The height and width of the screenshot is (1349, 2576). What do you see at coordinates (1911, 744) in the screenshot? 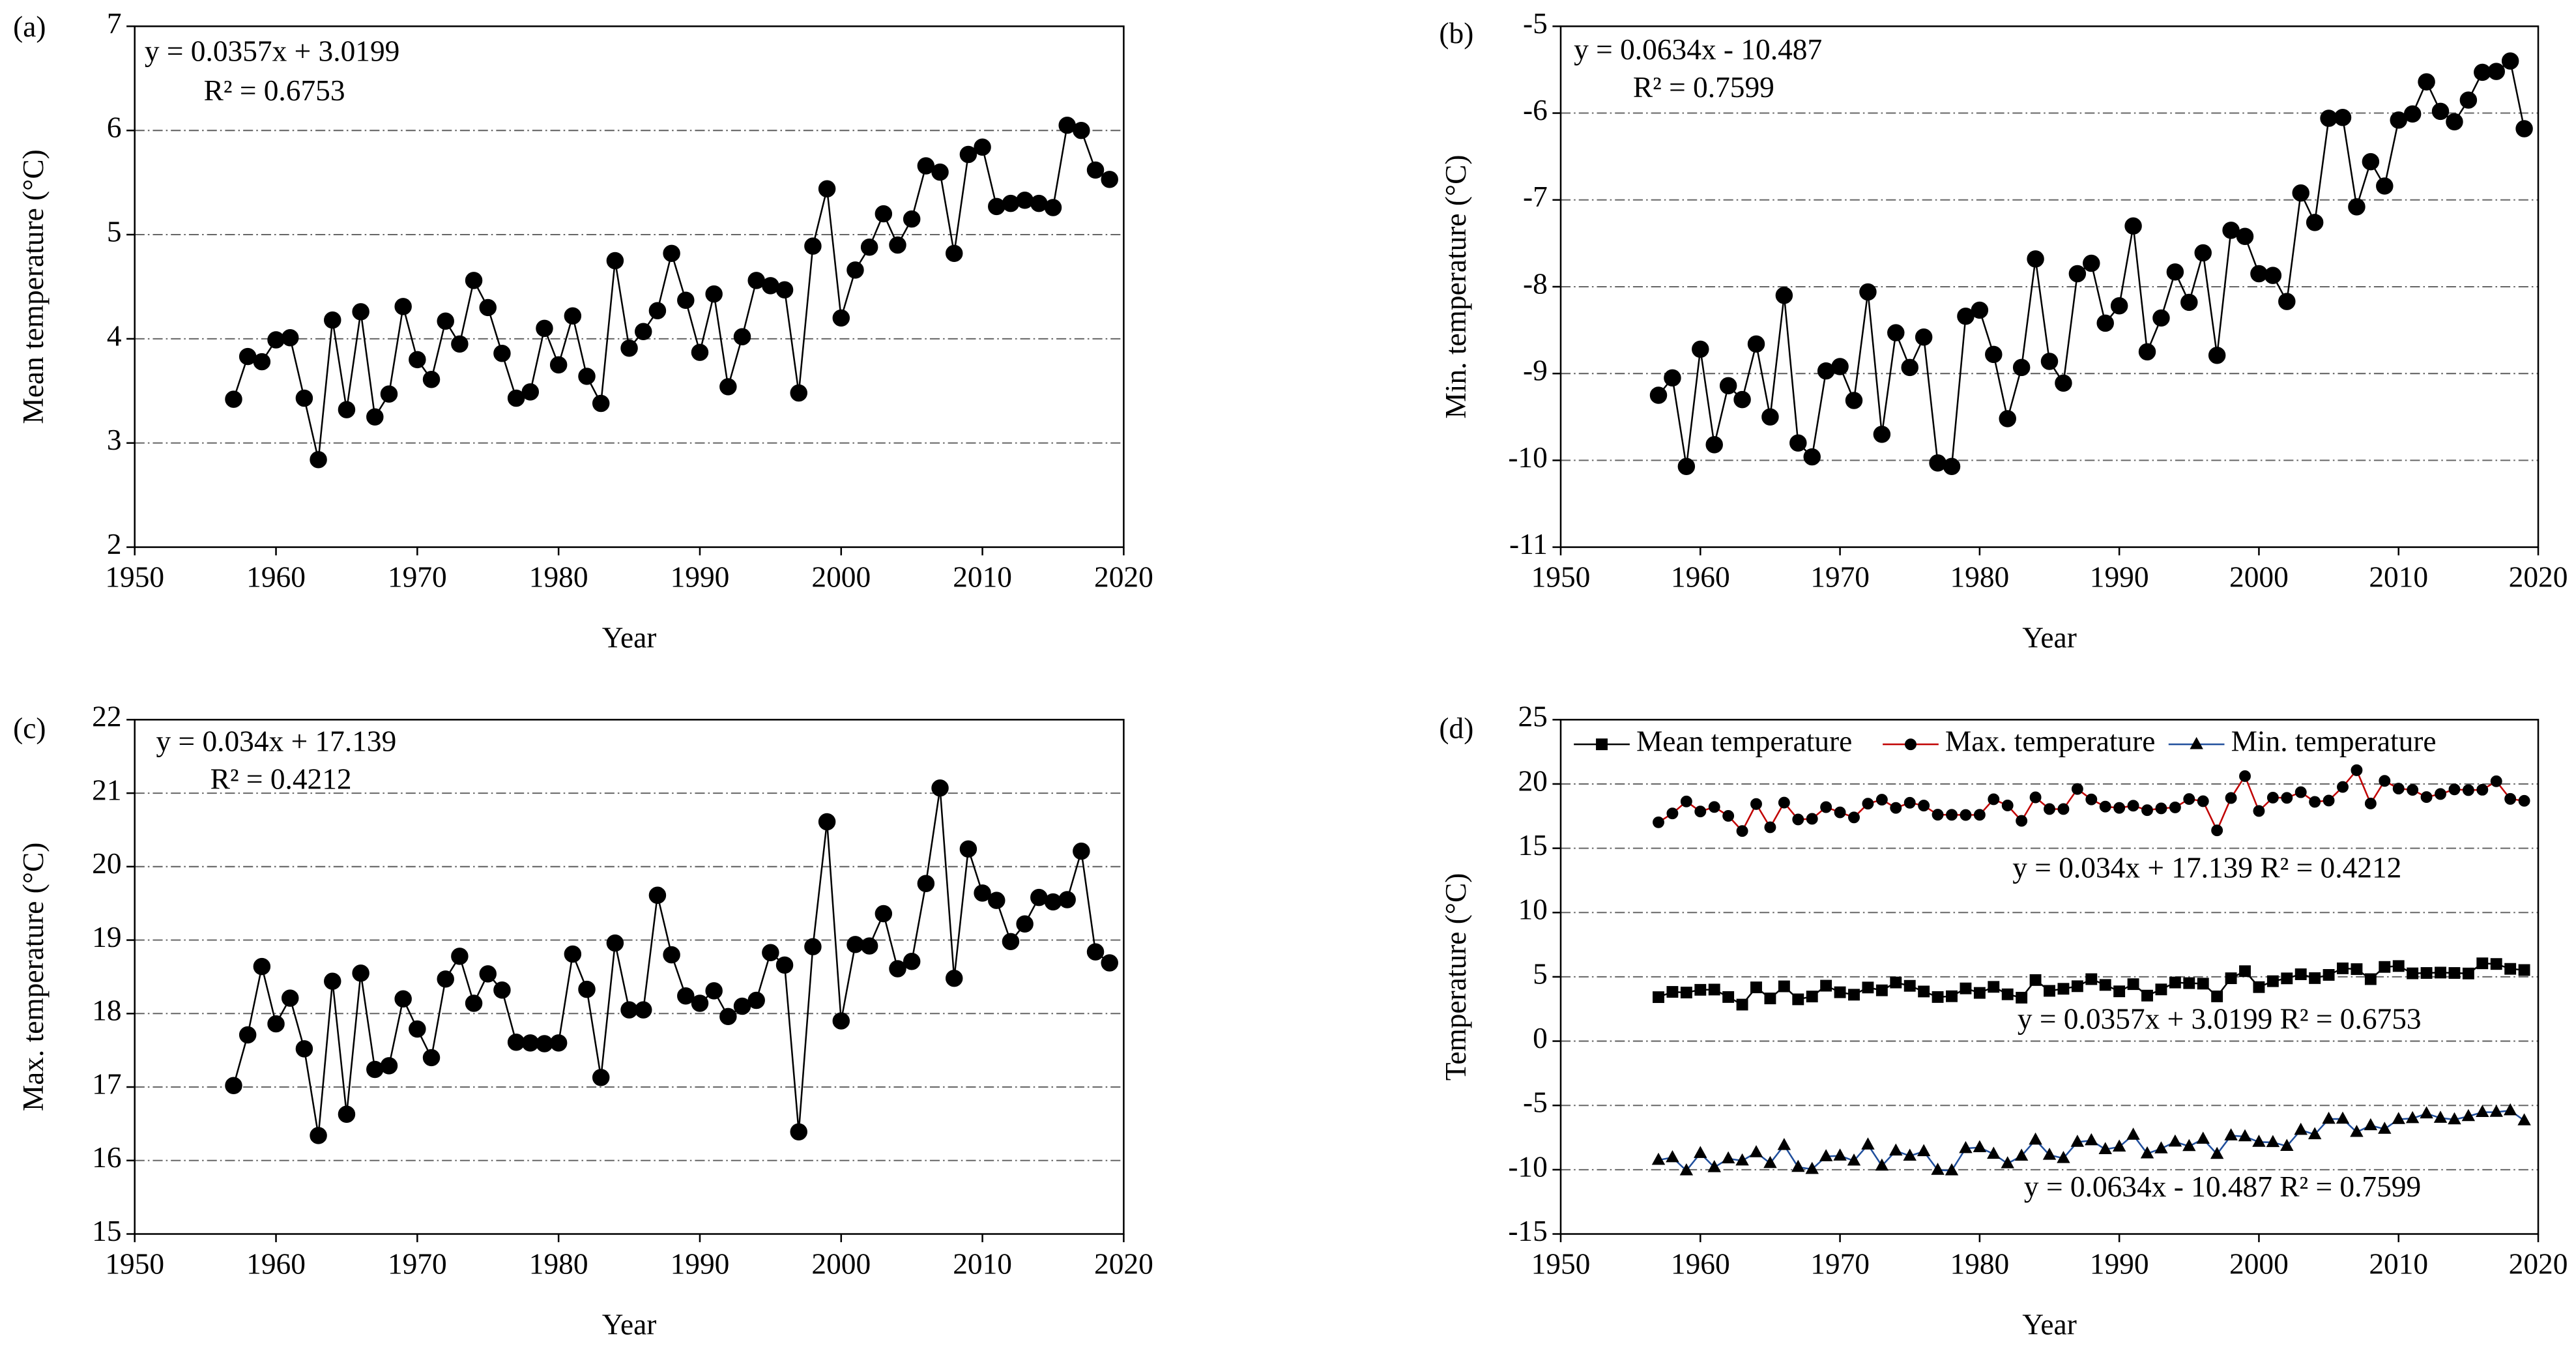
I see `legend-marker` at bounding box center [1911, 744].